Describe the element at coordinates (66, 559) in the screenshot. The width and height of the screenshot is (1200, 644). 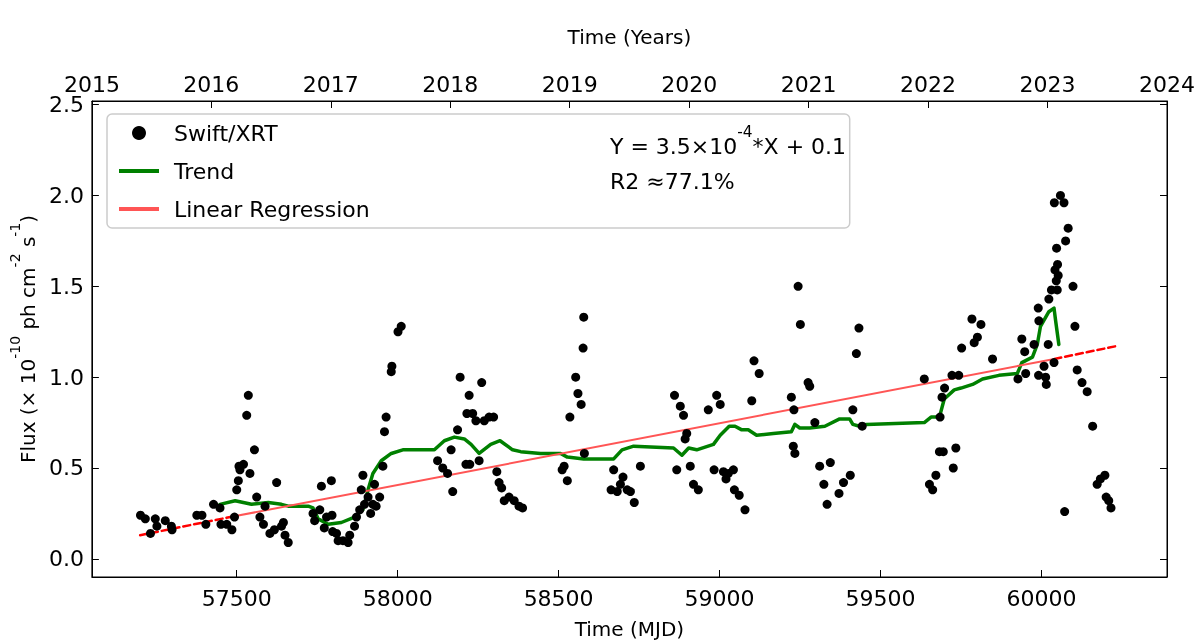
I see `y-tick-label: 0.0` at that location.